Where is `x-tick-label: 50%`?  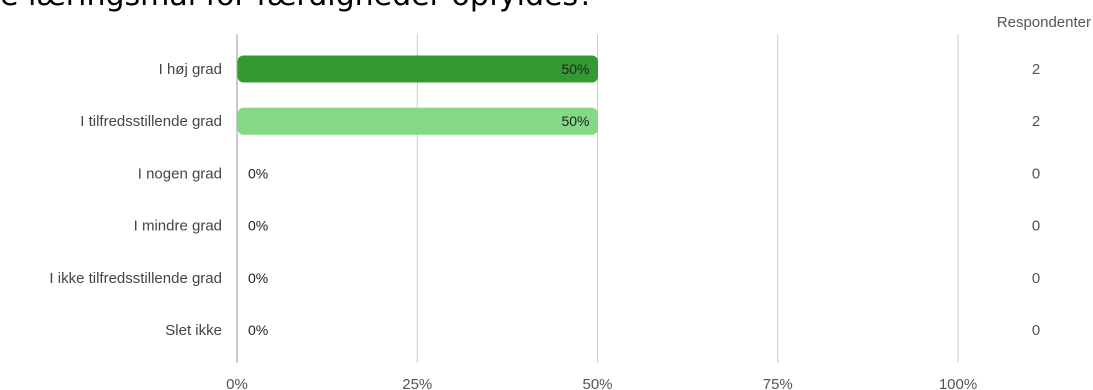
x-tick-label: 50% is located at coordinates (597, 383).